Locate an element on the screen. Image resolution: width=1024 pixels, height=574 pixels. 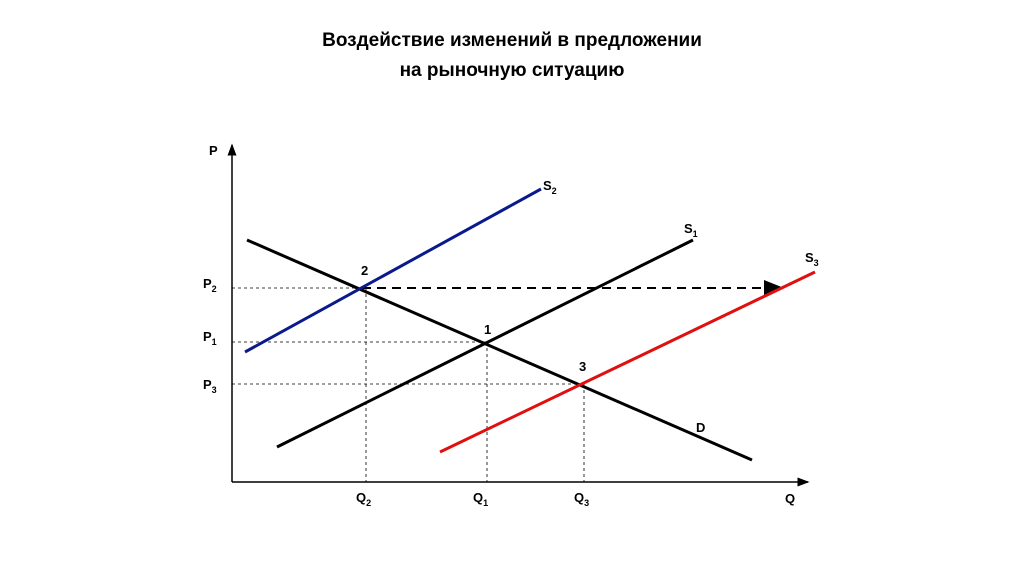
point-label: 1 is located at coordinates (487, 329).